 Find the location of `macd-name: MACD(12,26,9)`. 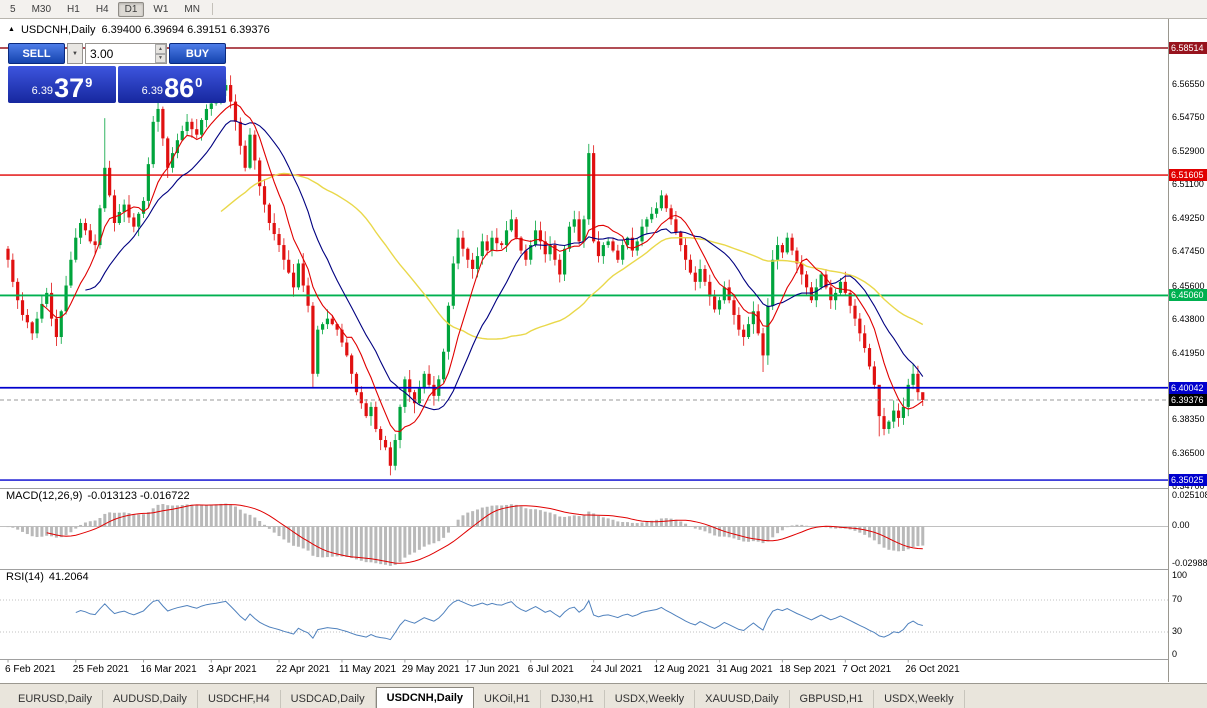

macd-name: MACD(12,26,9) is located at coordinates (44, 496).